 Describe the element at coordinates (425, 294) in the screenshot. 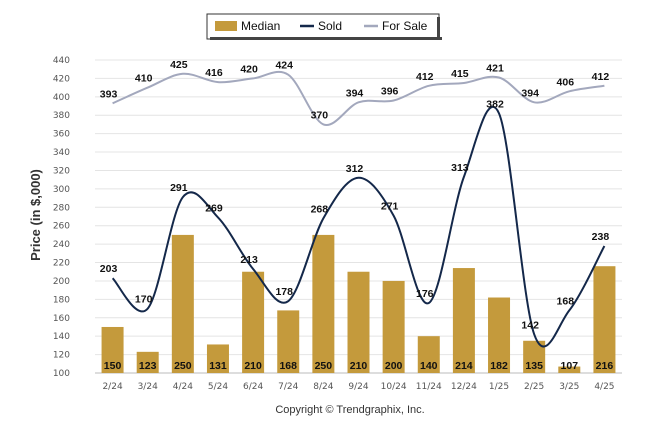

I see `sold-label-11/24: 176` at that location.